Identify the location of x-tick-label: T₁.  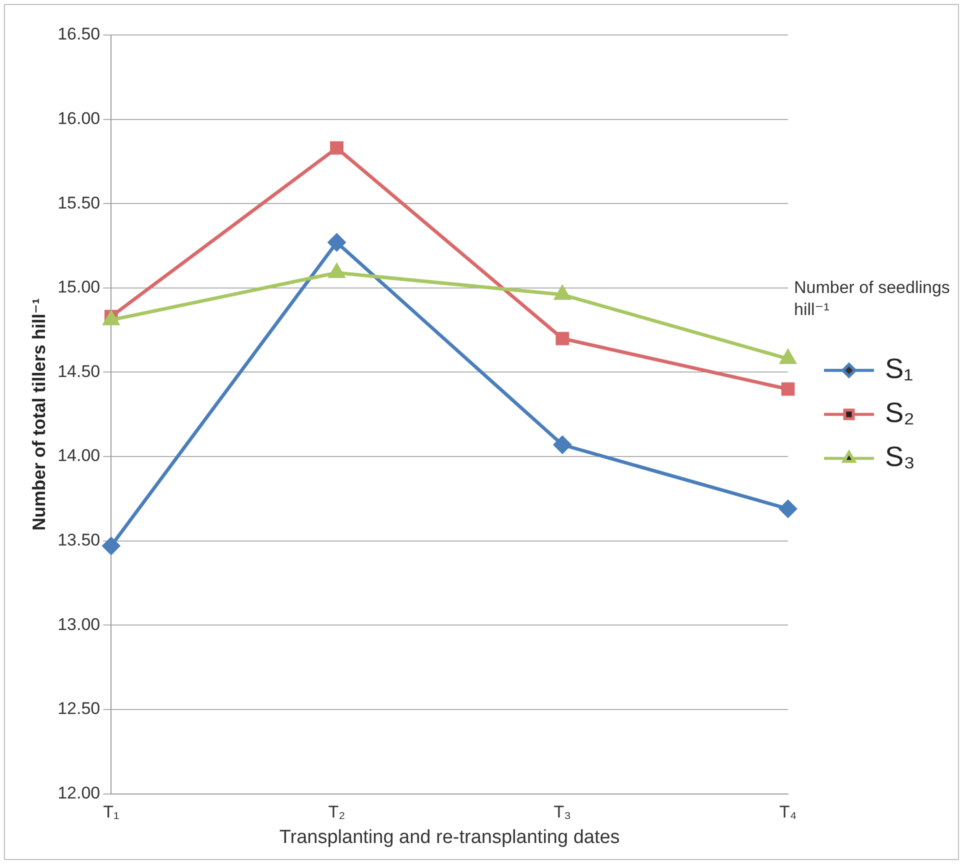
(111, 812).